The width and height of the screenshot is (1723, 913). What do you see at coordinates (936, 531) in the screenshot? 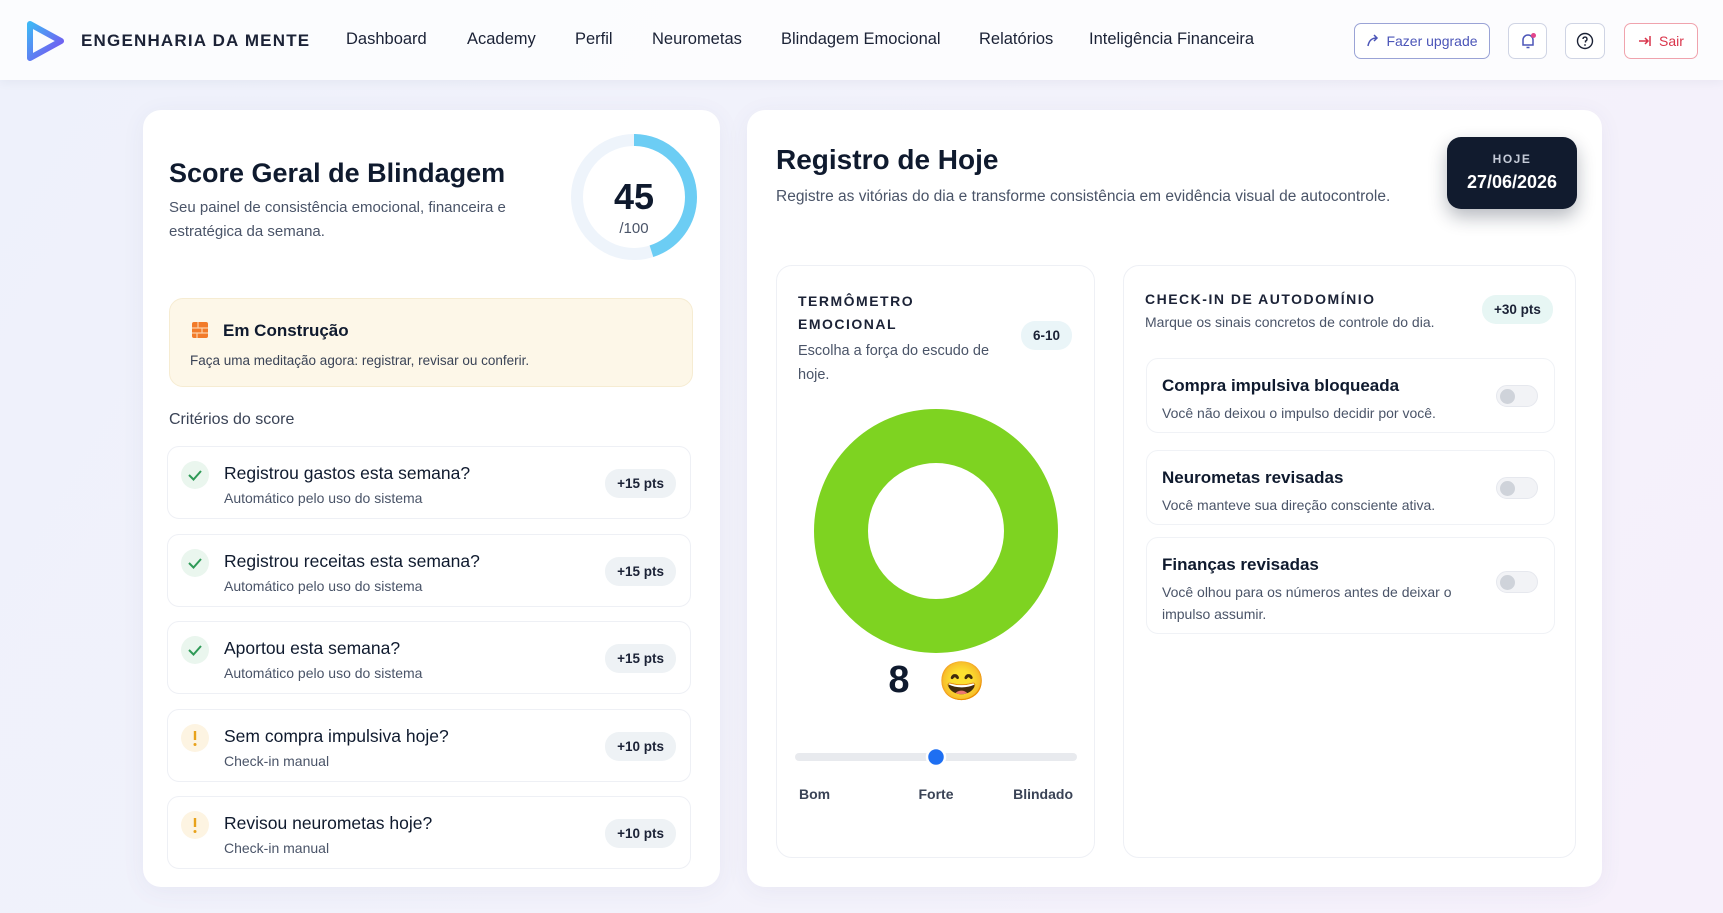
I see `shield-donut` at bounding box center [936, 531].